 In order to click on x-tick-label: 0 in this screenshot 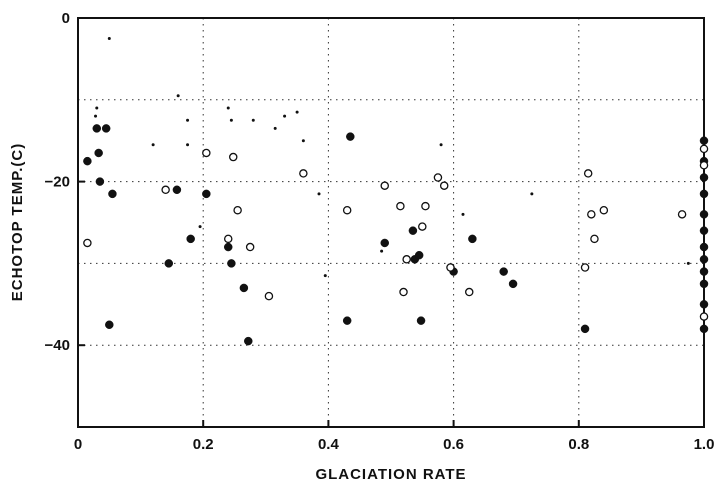, I will do `click(78, 444)`.